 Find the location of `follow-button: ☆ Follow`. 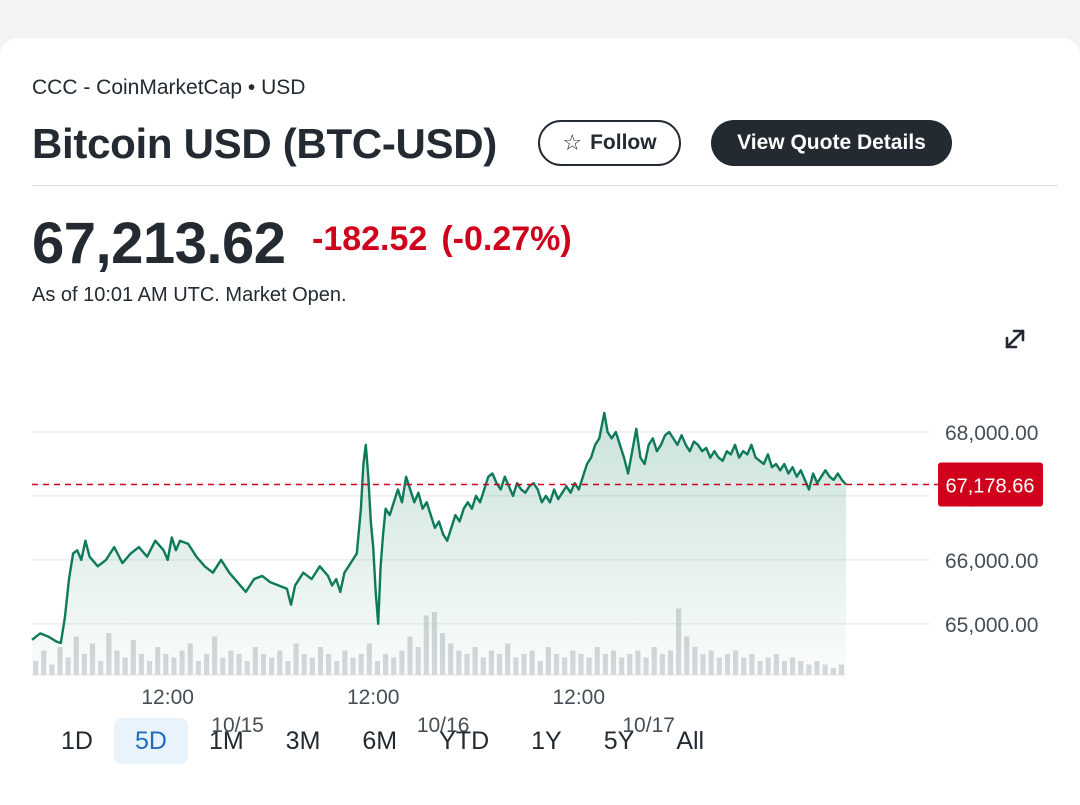

follow-button: ☆ Follow is located at coordinates (609, 143).